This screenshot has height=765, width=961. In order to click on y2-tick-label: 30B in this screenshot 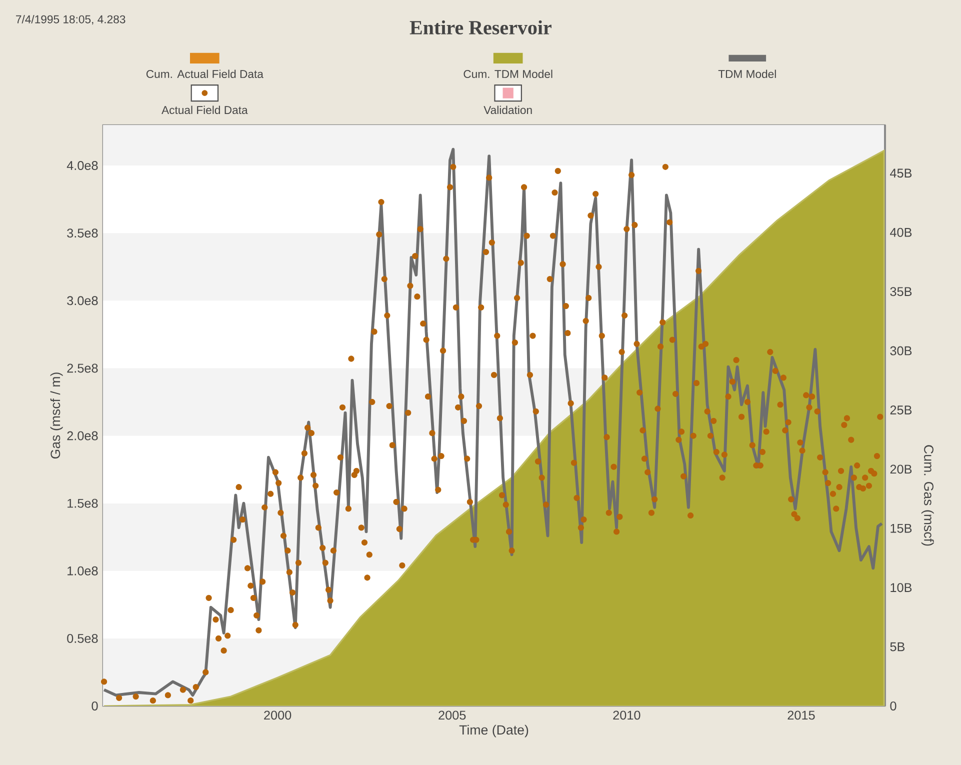, I will do `click(901, 351)`.